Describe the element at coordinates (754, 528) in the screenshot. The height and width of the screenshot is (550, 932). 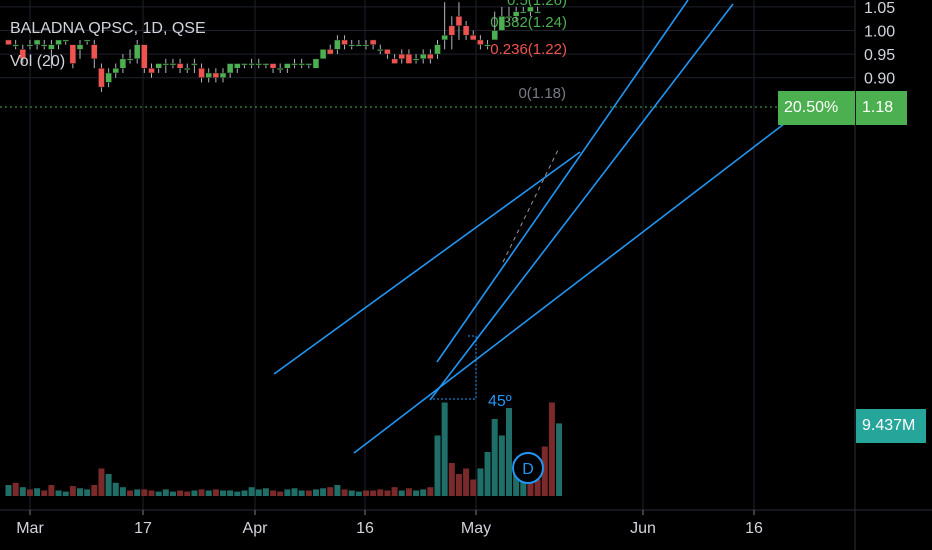
I see `time-tick-label: 16` at that location.